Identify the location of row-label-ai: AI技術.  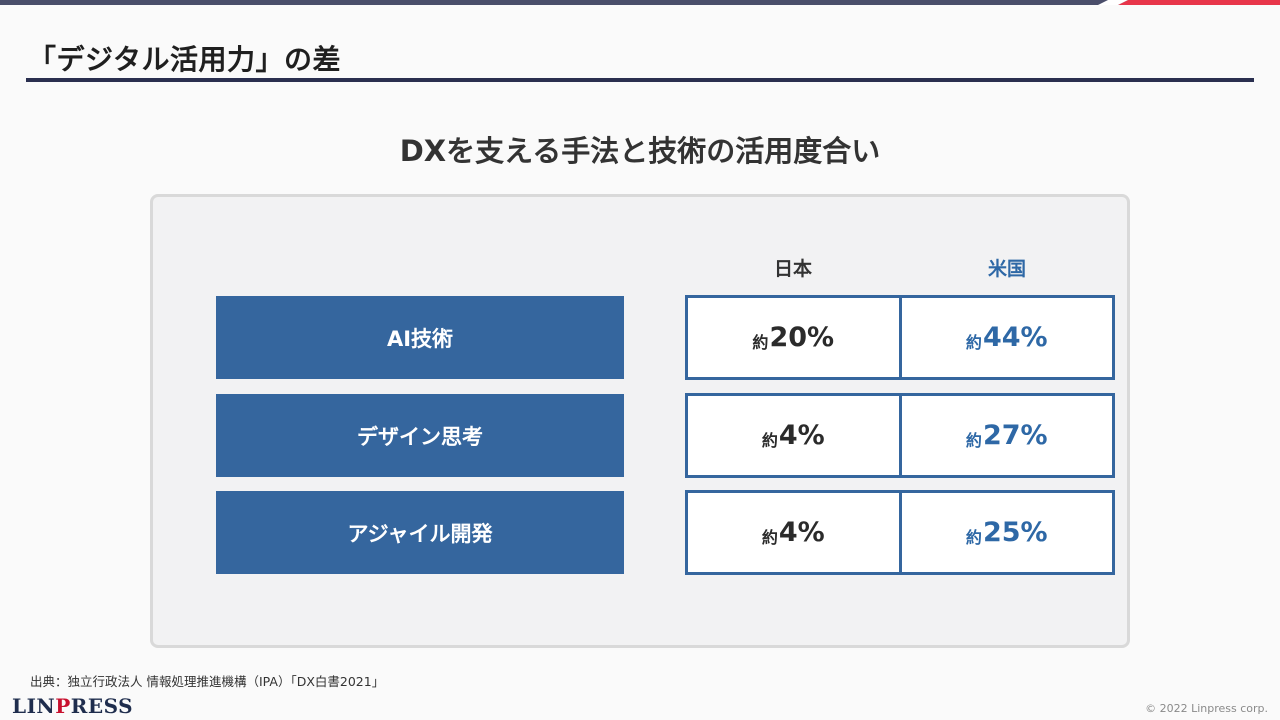
(420, 337).